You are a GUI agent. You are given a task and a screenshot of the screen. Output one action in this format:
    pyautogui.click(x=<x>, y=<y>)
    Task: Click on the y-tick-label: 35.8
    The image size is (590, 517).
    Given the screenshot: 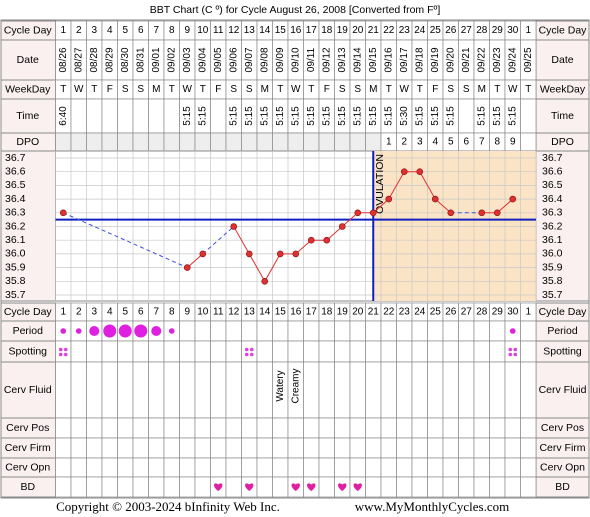 What is the action you would take?
    pyautogui.click(x=15, y=281)
    